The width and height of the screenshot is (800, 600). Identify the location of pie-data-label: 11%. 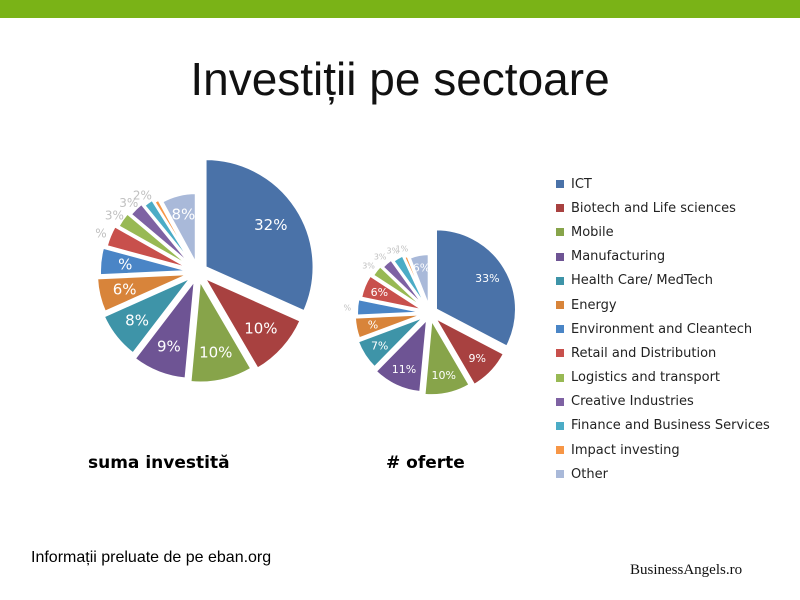
(404, 369).